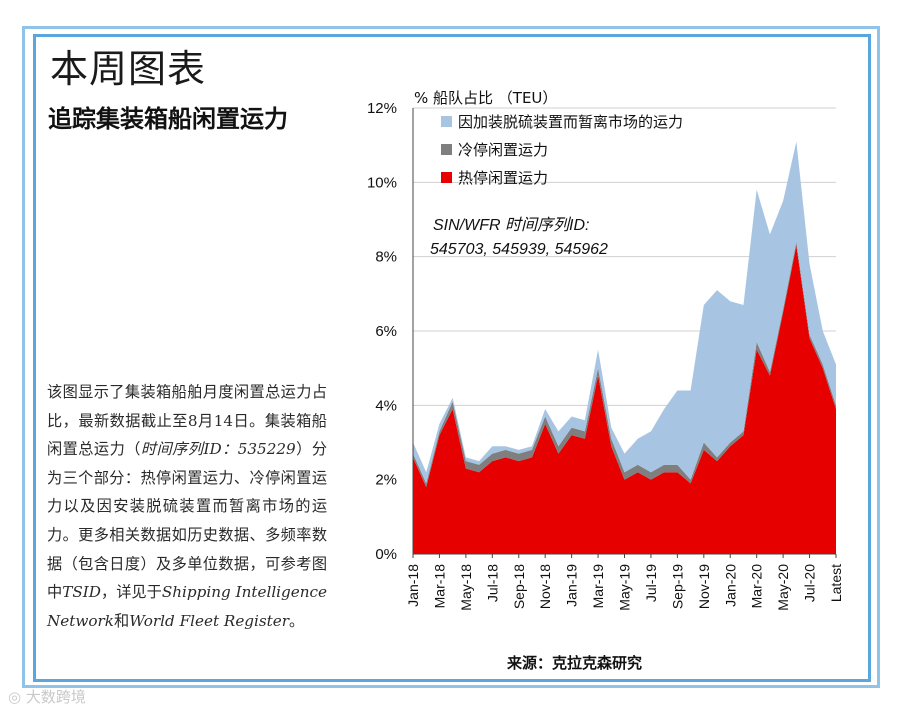 The height and width of the screenshot is (715, 905). I want to click on y-tick-labels: 0% 2% 4% 6% 8% 10% 12%, so click(382, 331).